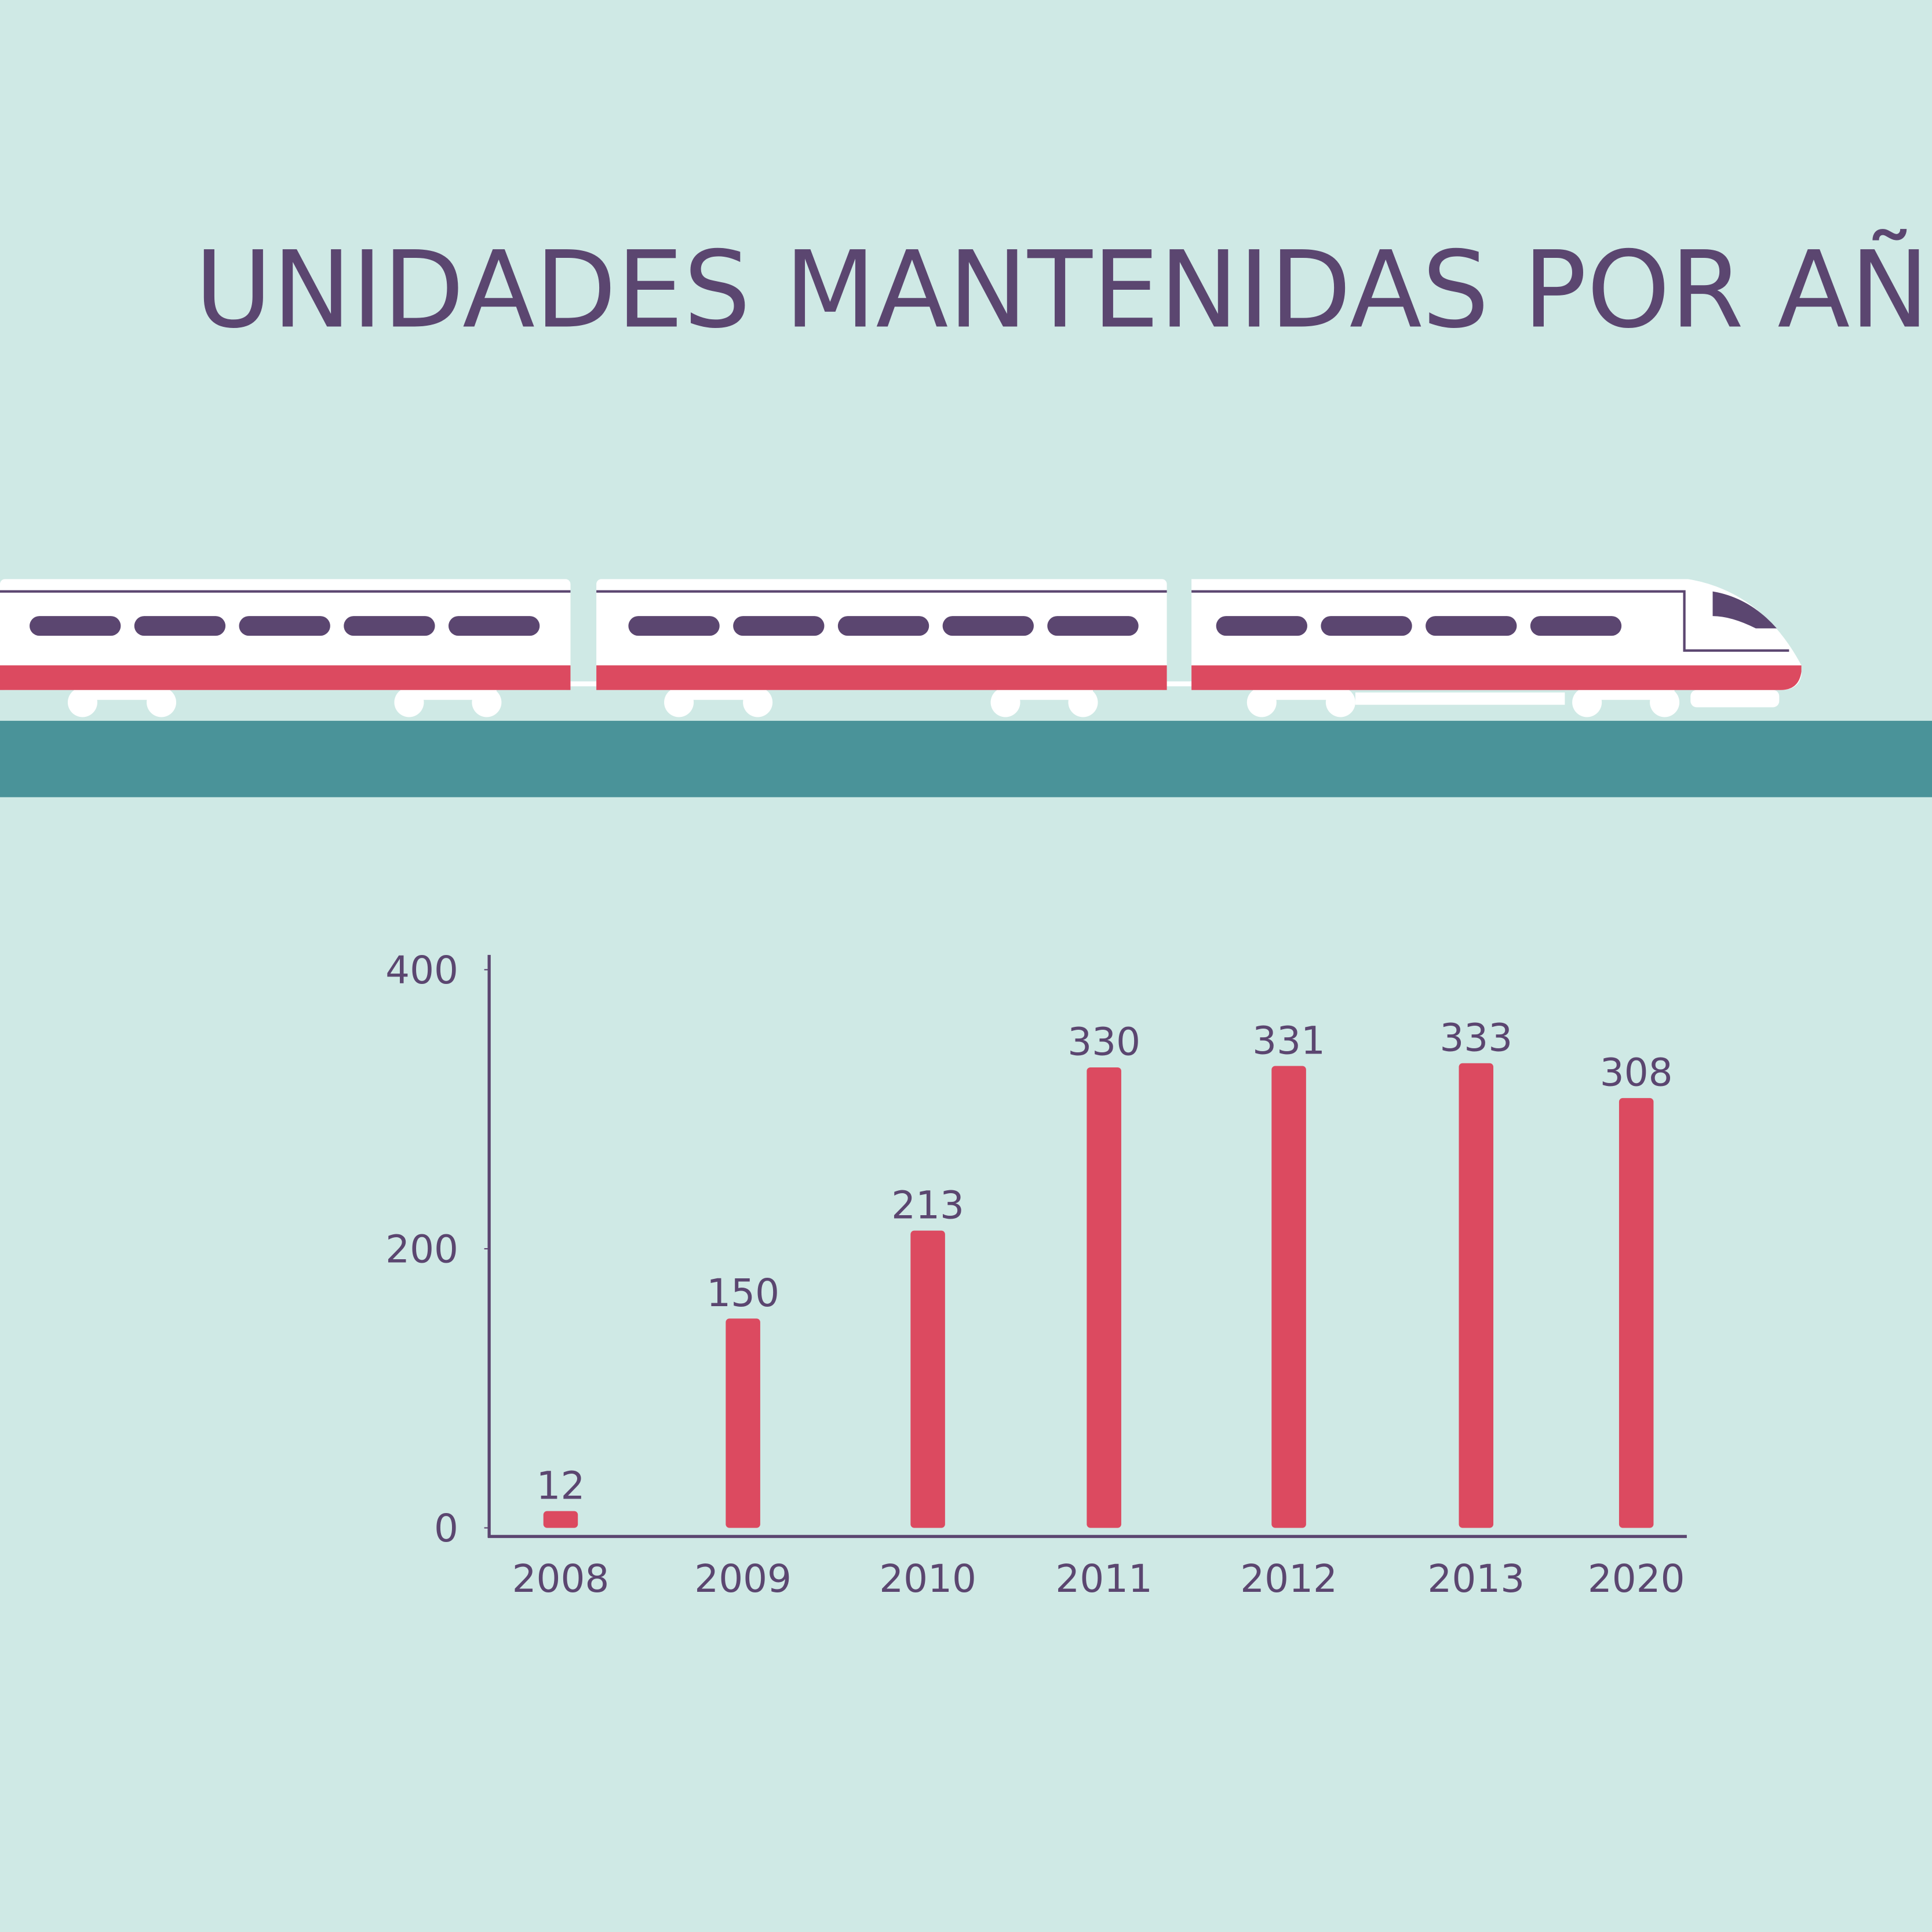 This screenshot has height=1932, width=1932. Describe the element at coordinates (966, 759) in the screenshot. I see `track` at that location.